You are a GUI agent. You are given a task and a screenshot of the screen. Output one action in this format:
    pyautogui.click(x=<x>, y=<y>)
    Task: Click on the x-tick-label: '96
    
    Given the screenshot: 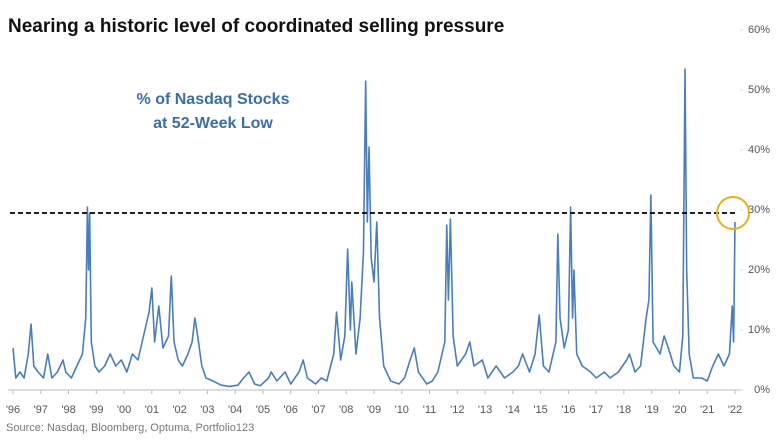 What is the action you would take?
    pyautogui.click(x=13, y=410)
    